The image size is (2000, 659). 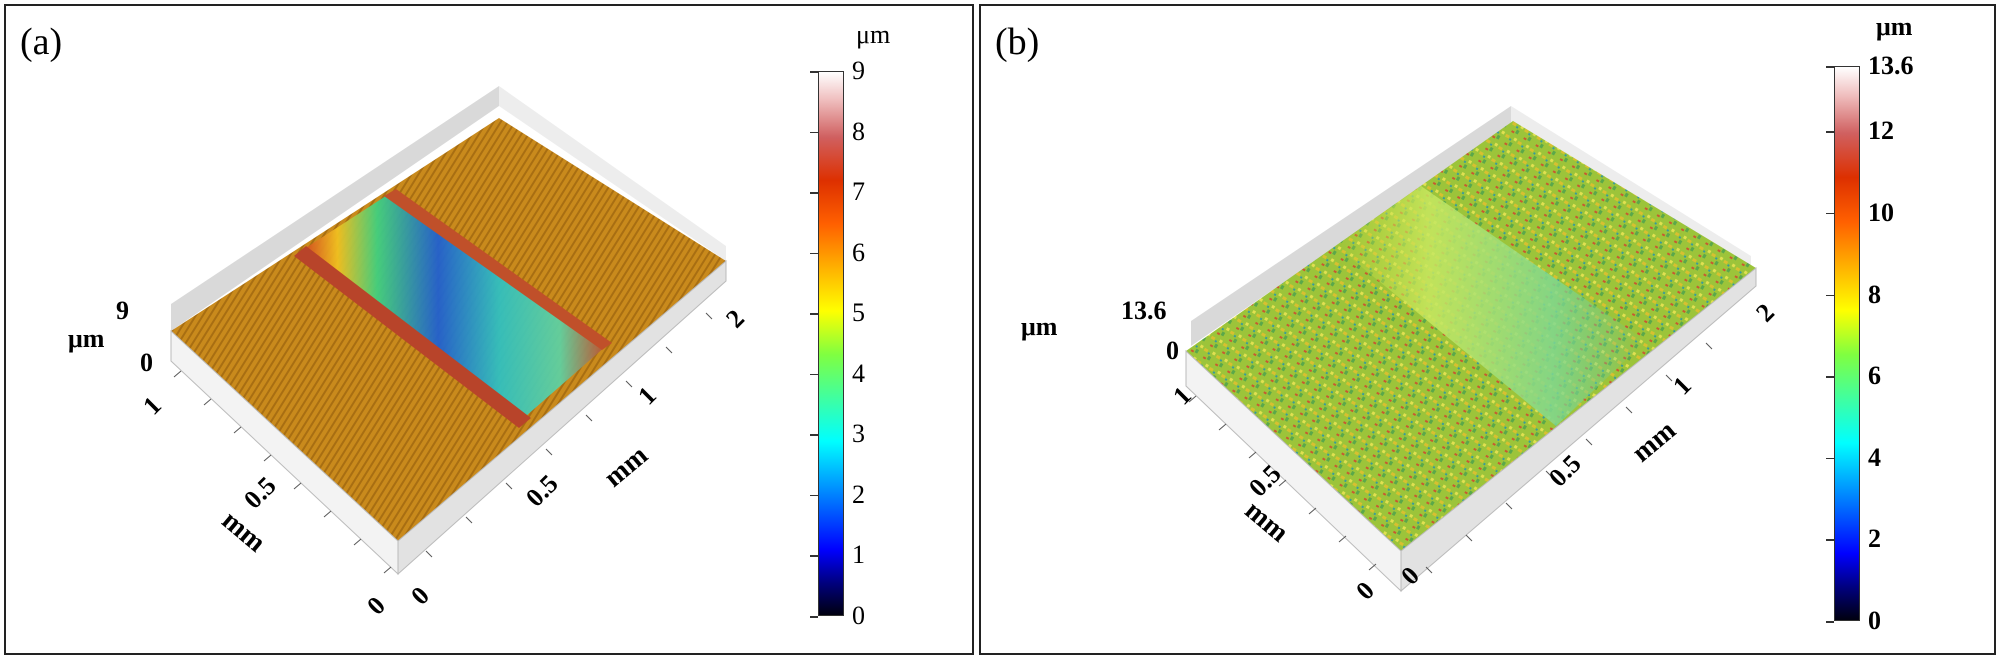 I want to click on panel-a-colorbar-tick-label: 5, so click(x=858, y=313).